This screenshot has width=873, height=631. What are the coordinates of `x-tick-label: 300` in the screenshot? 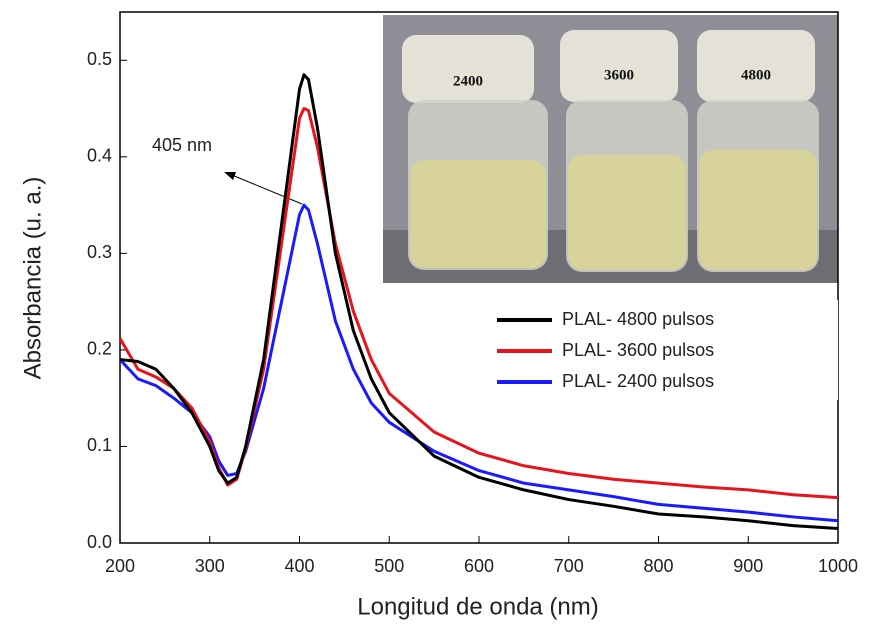 It's located at (210, 566).